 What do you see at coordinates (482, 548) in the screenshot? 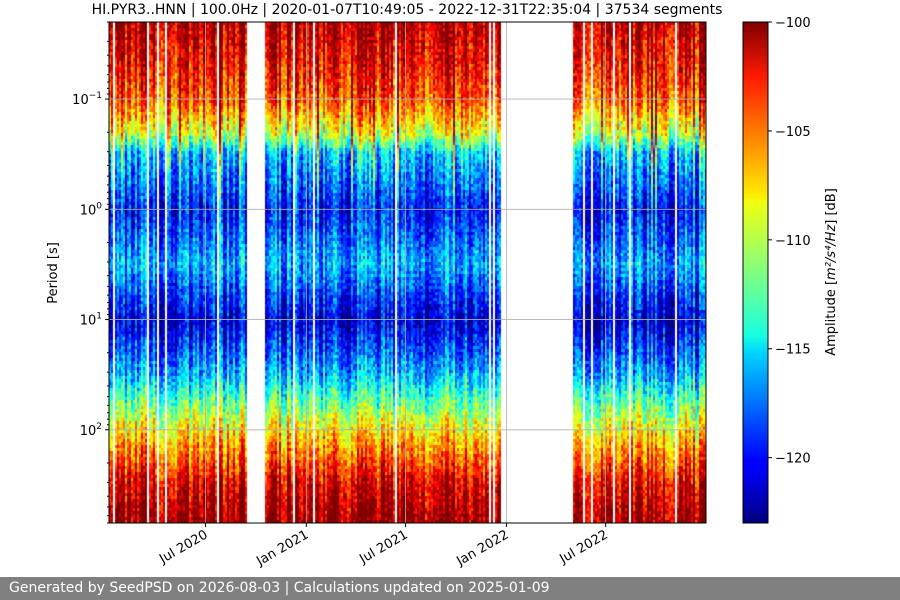
I see `x-tick-label: Jan 2022` at bounding box center [482, 548].